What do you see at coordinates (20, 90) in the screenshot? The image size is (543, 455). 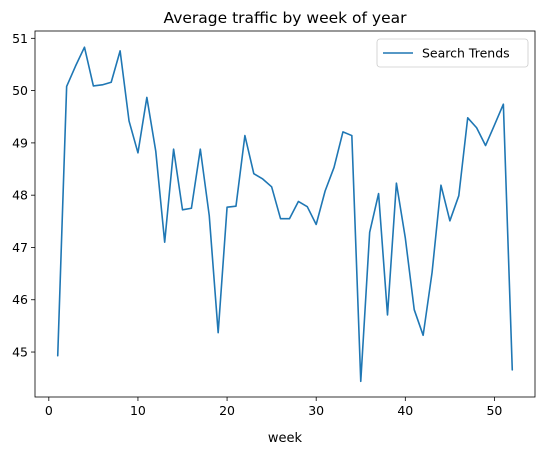 I see `y-tick-label: 50` at bounding box center [20, 90].